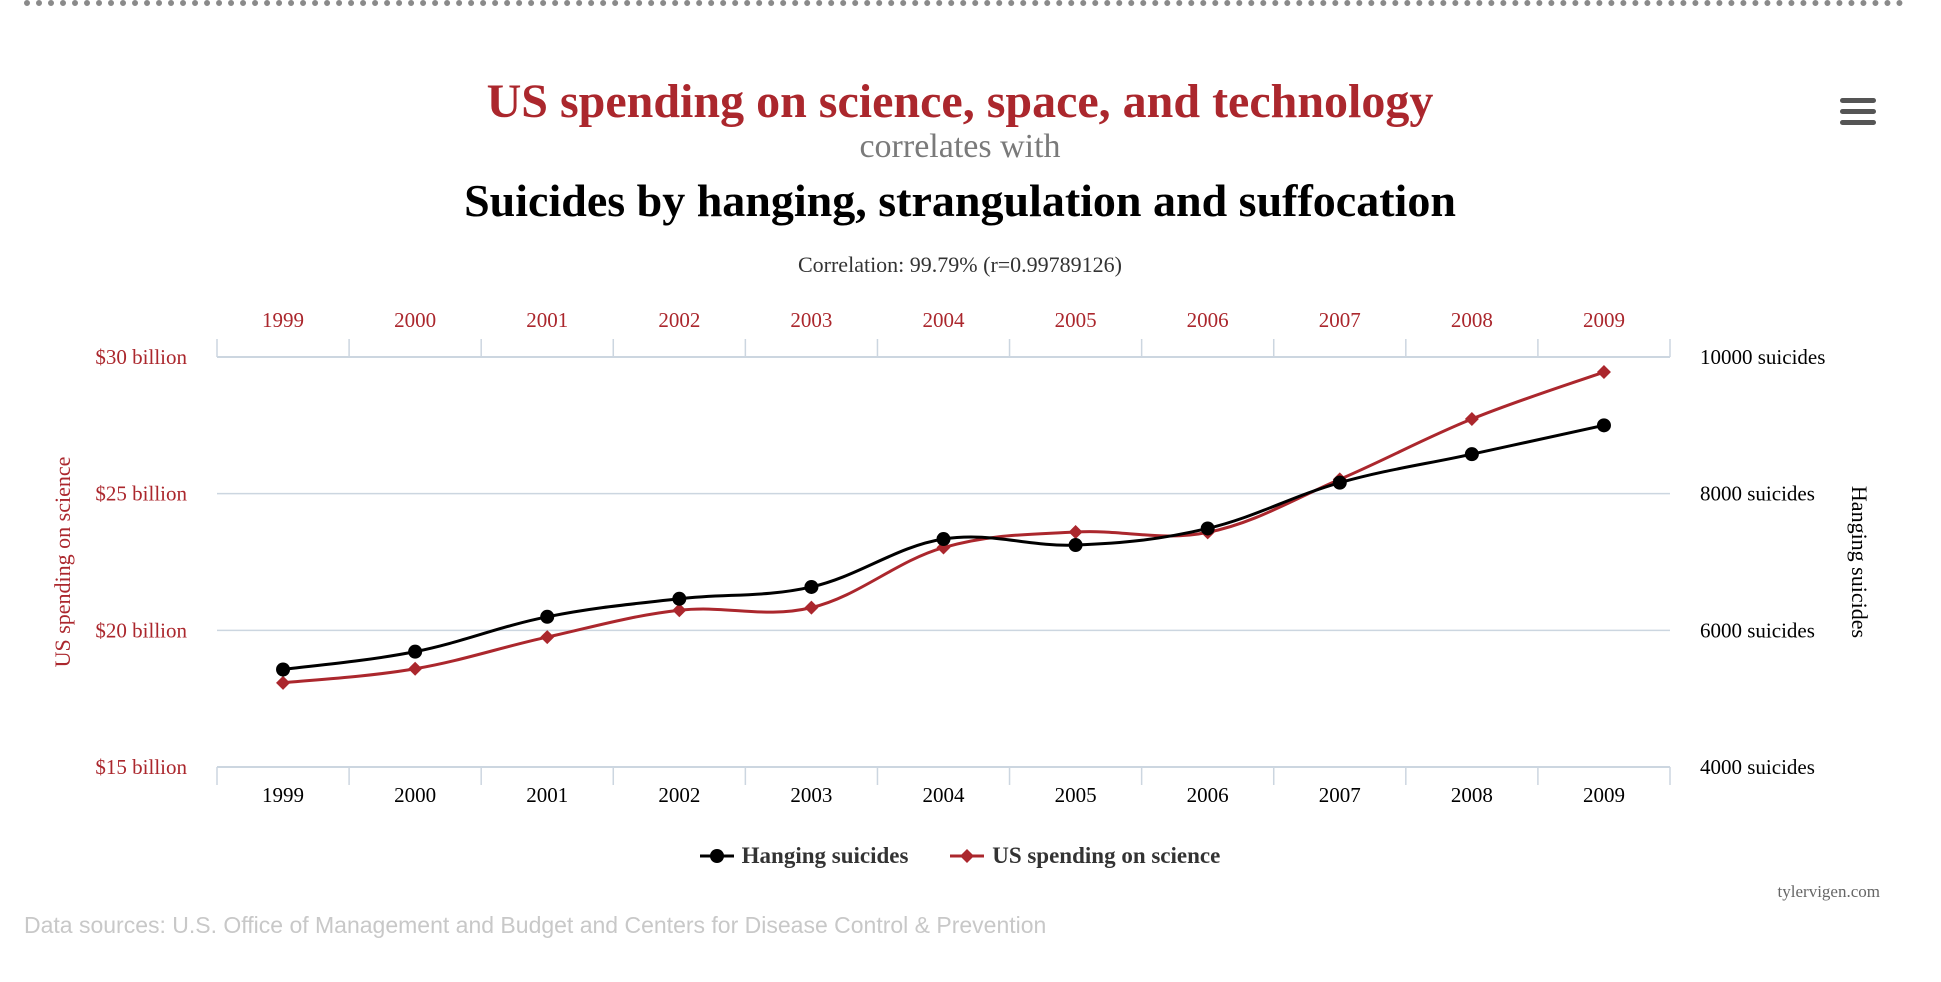 This screenshot has width=1941, height=982. Describe the element at coordinates (1076, 795) in the screenshot. I see `bottom-x-tick-label: 2005` at that location.